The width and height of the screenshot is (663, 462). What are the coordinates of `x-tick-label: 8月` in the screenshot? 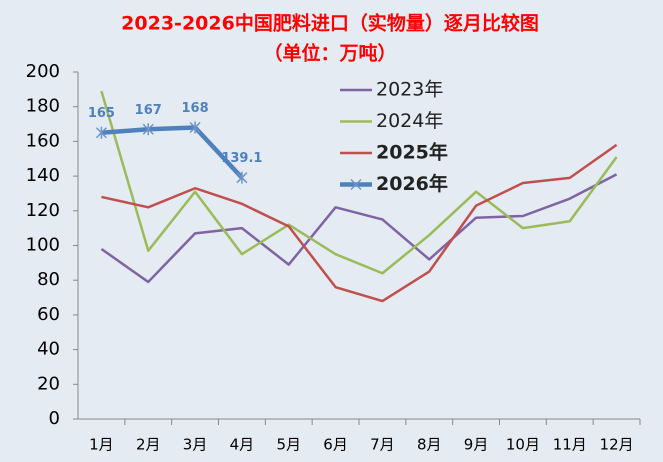 It's located at (429, 445).